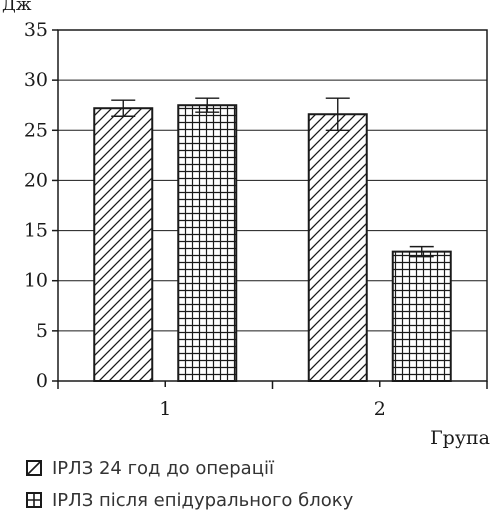 Image resolution: width=497 pixels, height=527 pixels. Describe the element at coordinates (163, 468) in the screenshot. I see `legend-label-before-surgery: ІРЛЗ 24 год до операції` at that location.